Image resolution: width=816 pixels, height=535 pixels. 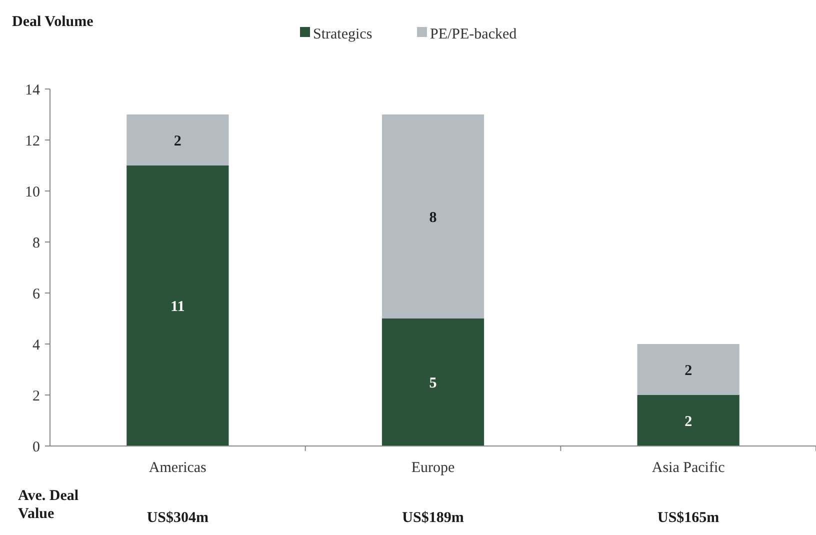 What do you see at coordinates (36, 294) in the screenshot?
I see `y-tick-label: 6` at bounding box center [36, 294].